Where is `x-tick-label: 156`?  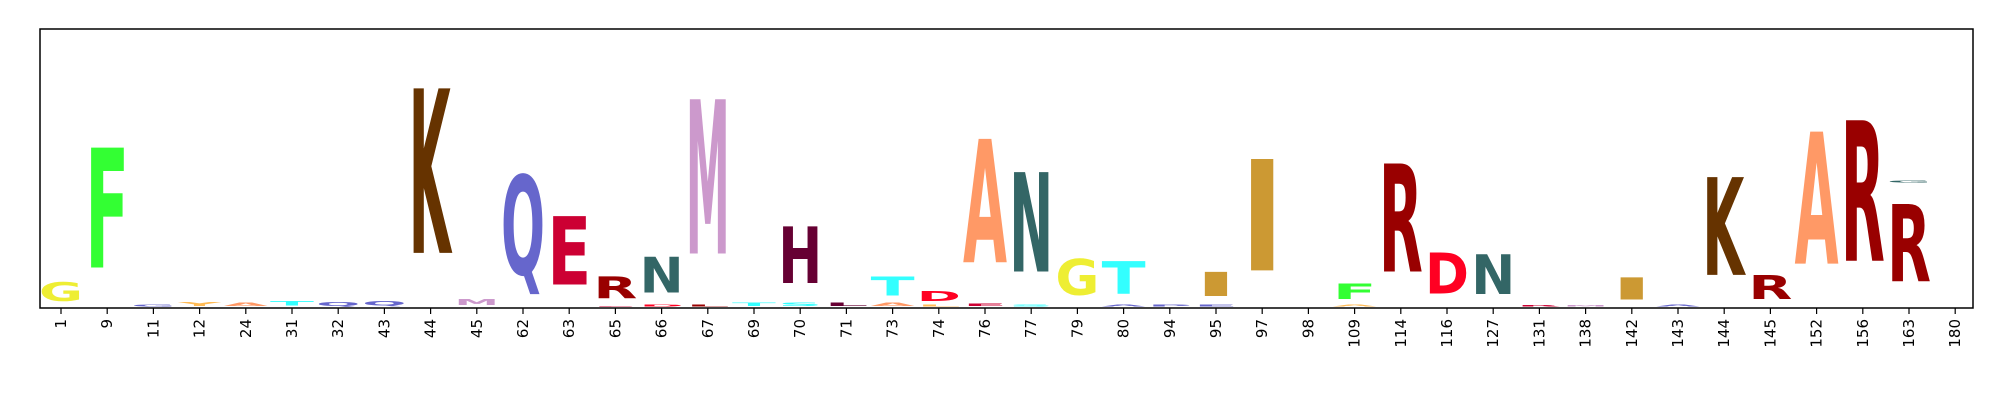 x-tick-label: 156 is located at coordinates (1863, 333).